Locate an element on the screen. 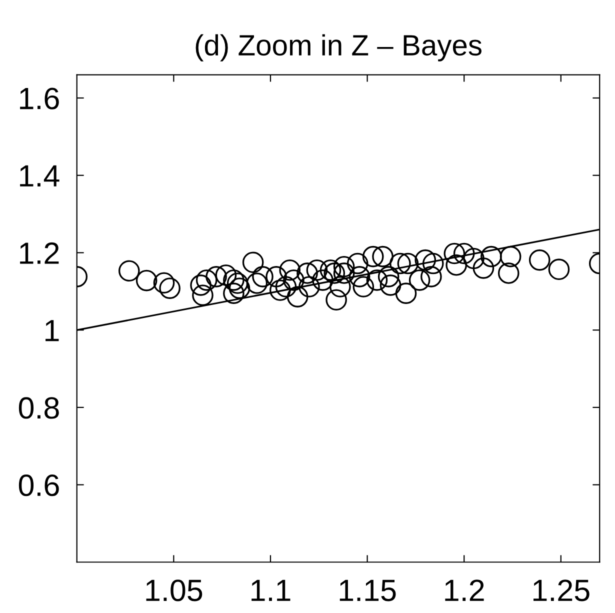 This screenshot has width=615, height=613. x-tick-label: 1.05 is located at coordinates (174, 591).